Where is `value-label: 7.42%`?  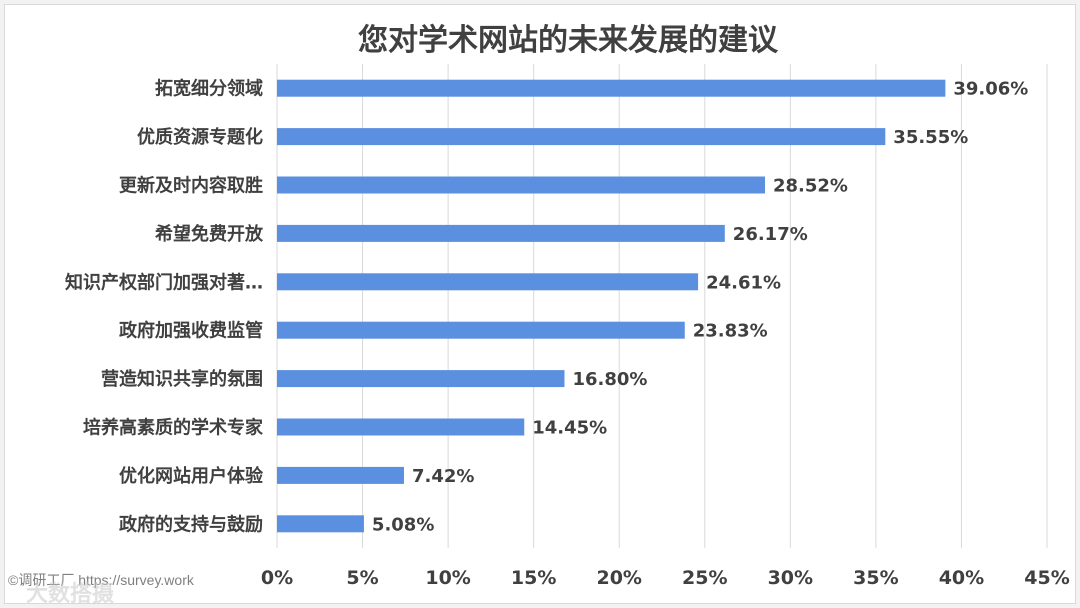 value-label: 7.42% is located at coordinates (443, 476).